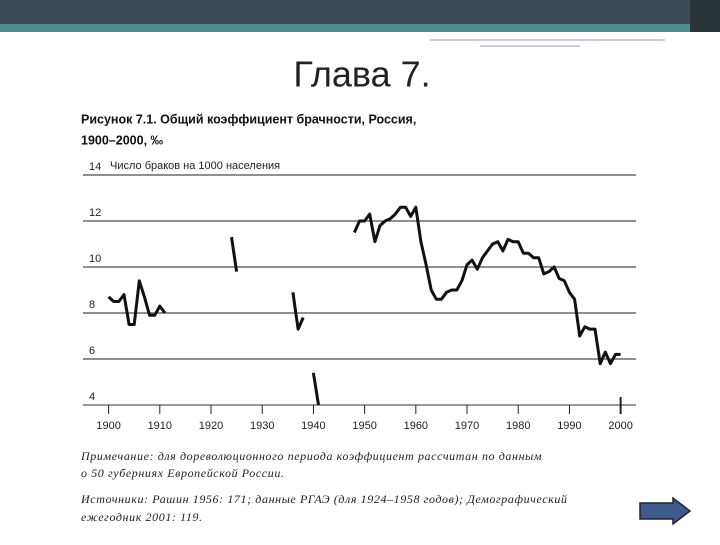  Describe the element at coordinates (361, 74) in the screenshot. I see `slide-title: Глава 7.` at that location.